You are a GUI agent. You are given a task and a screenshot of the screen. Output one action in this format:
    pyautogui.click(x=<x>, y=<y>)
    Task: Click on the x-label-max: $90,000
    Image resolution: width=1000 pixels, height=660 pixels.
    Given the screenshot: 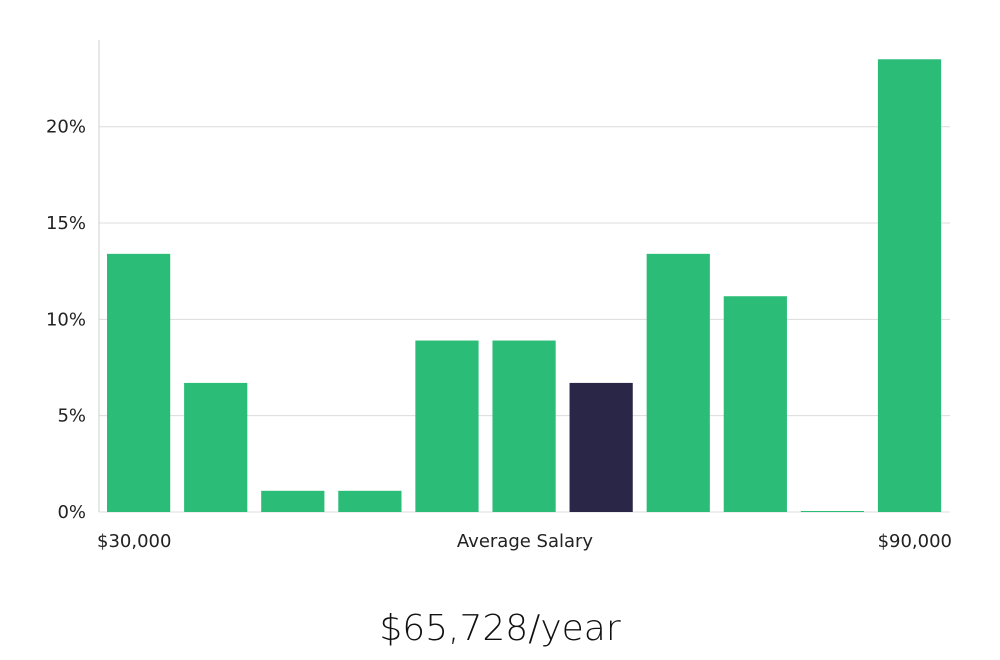 What is the action you would take?
    pyautogui.click(x=915, y=541)
    